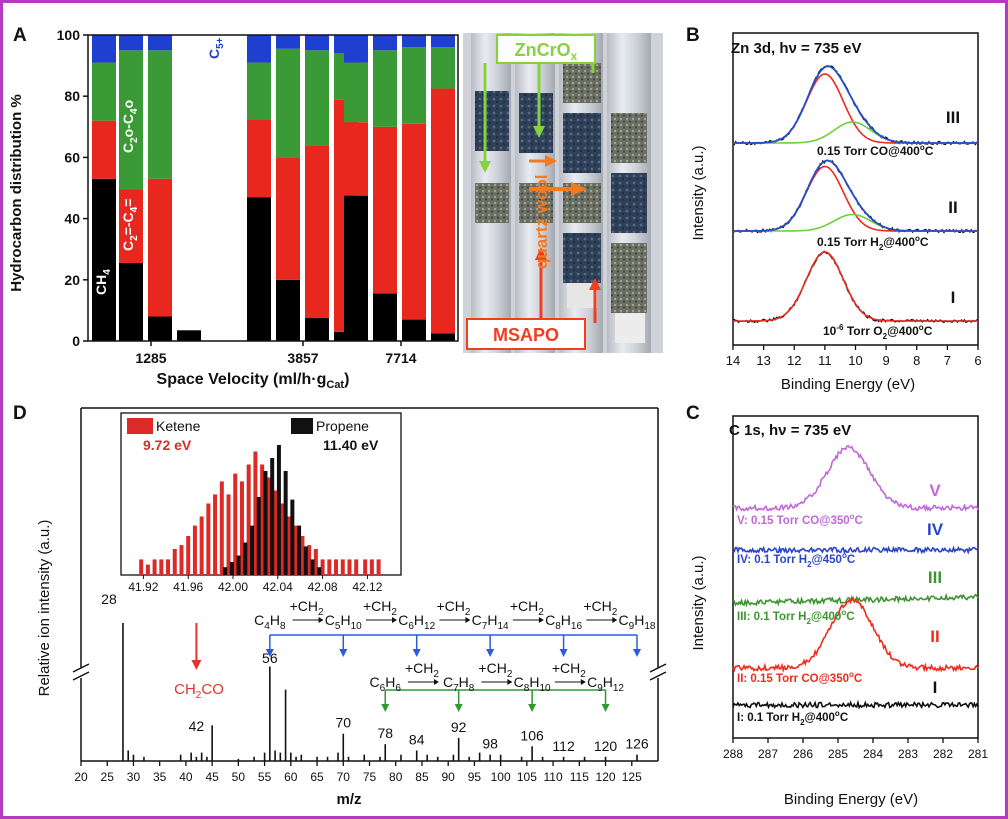 The image size is (1008, 819). I want to click on panel-a-ytick-label: 60, so click(72, 157).